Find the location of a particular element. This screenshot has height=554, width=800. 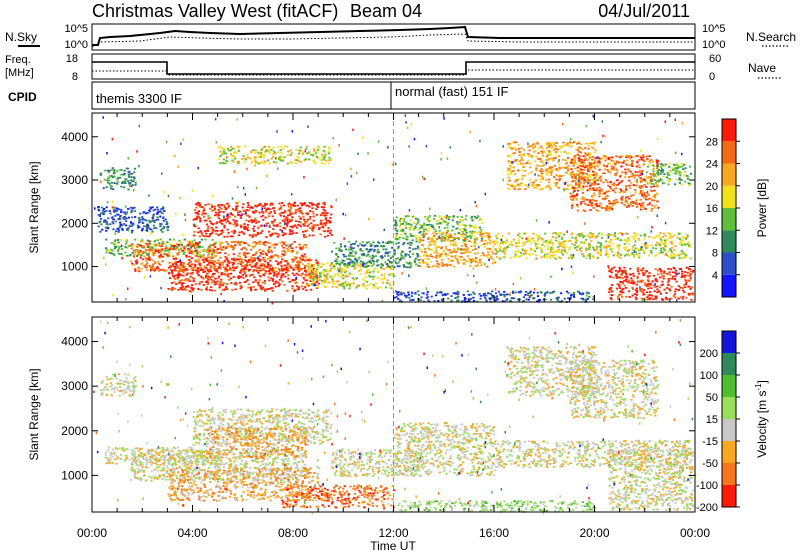

colorbar: 28 24 20 16 12 8 4 Power [dB] is located at coordinates (737, 208).